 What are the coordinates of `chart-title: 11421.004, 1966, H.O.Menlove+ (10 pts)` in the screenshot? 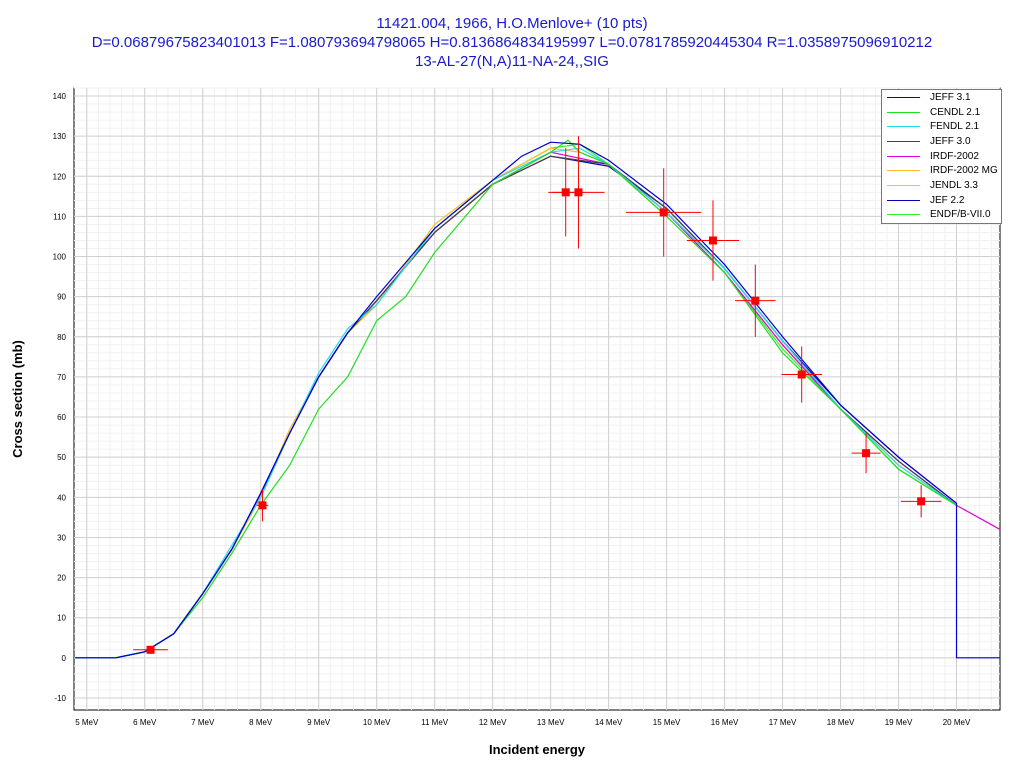 It's located at (512, 23).